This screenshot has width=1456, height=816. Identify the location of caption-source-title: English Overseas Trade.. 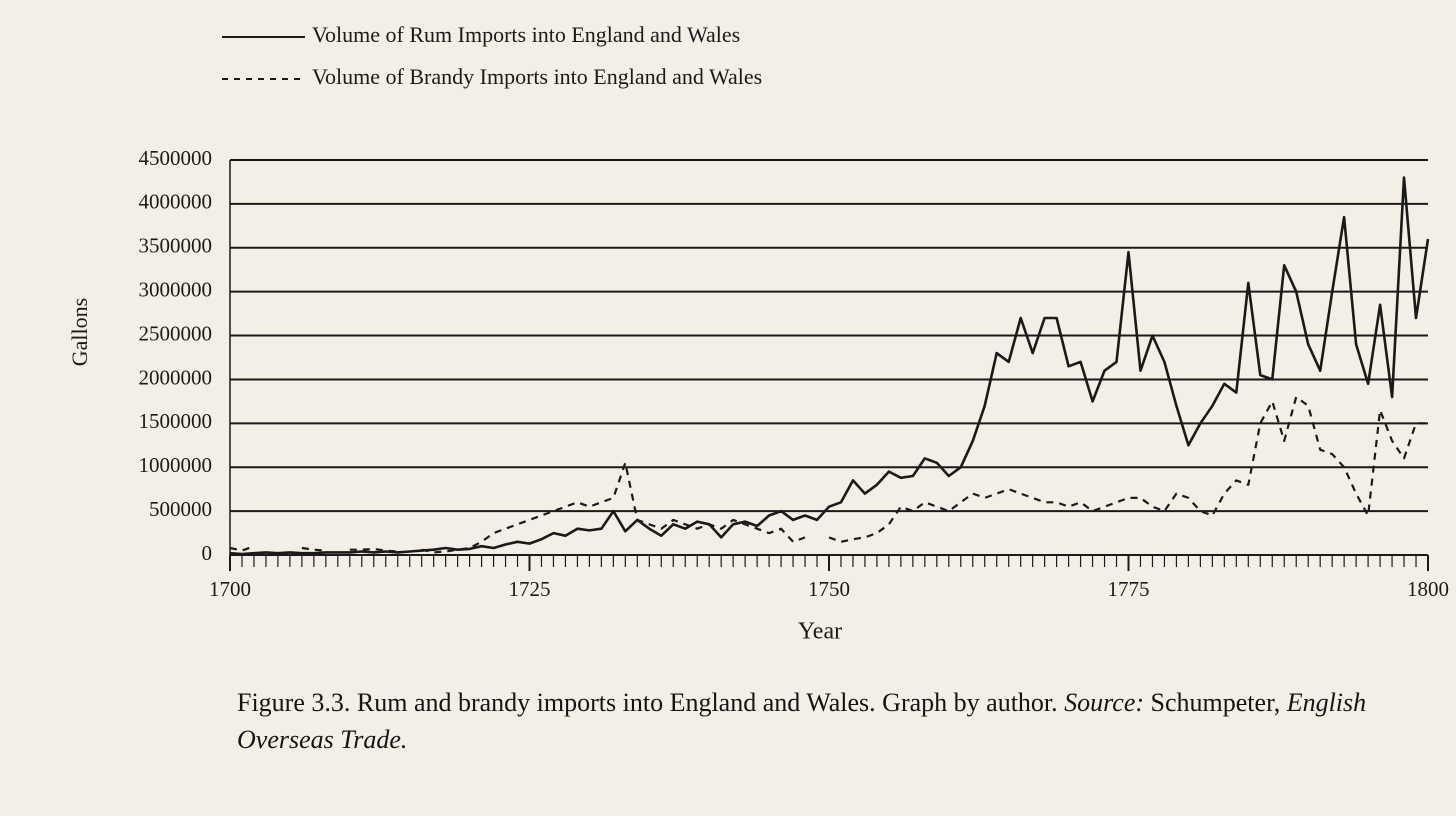
(802, 721).